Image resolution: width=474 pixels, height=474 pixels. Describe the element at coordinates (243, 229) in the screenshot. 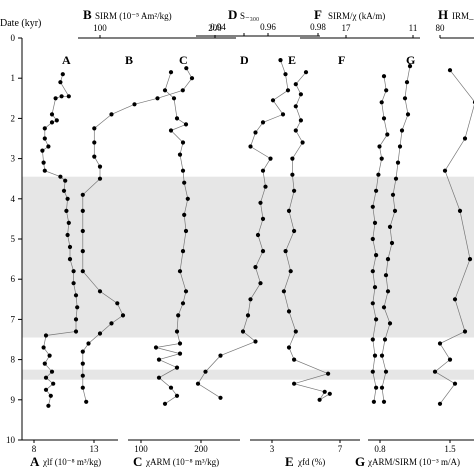

I see `curve-d` at that location.